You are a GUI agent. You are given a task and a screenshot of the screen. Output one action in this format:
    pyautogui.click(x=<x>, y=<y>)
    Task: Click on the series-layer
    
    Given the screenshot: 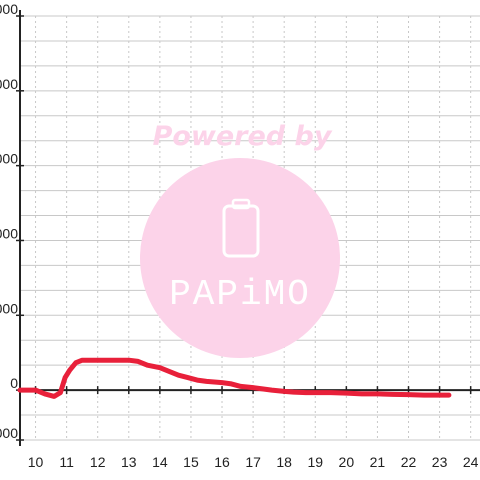 What is the action you would take?
    pyautogui.click(x=234, y=378)
    